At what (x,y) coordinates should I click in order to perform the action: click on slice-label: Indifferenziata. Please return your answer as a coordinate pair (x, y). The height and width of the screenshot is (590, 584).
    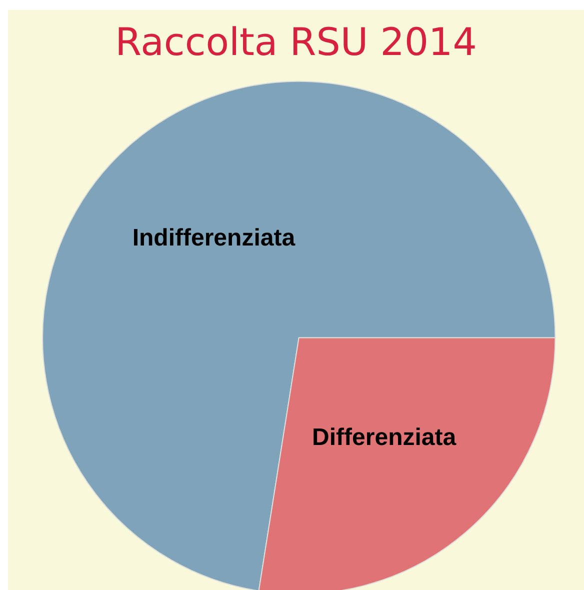
    Looking at the image, I should click on (214, 238).